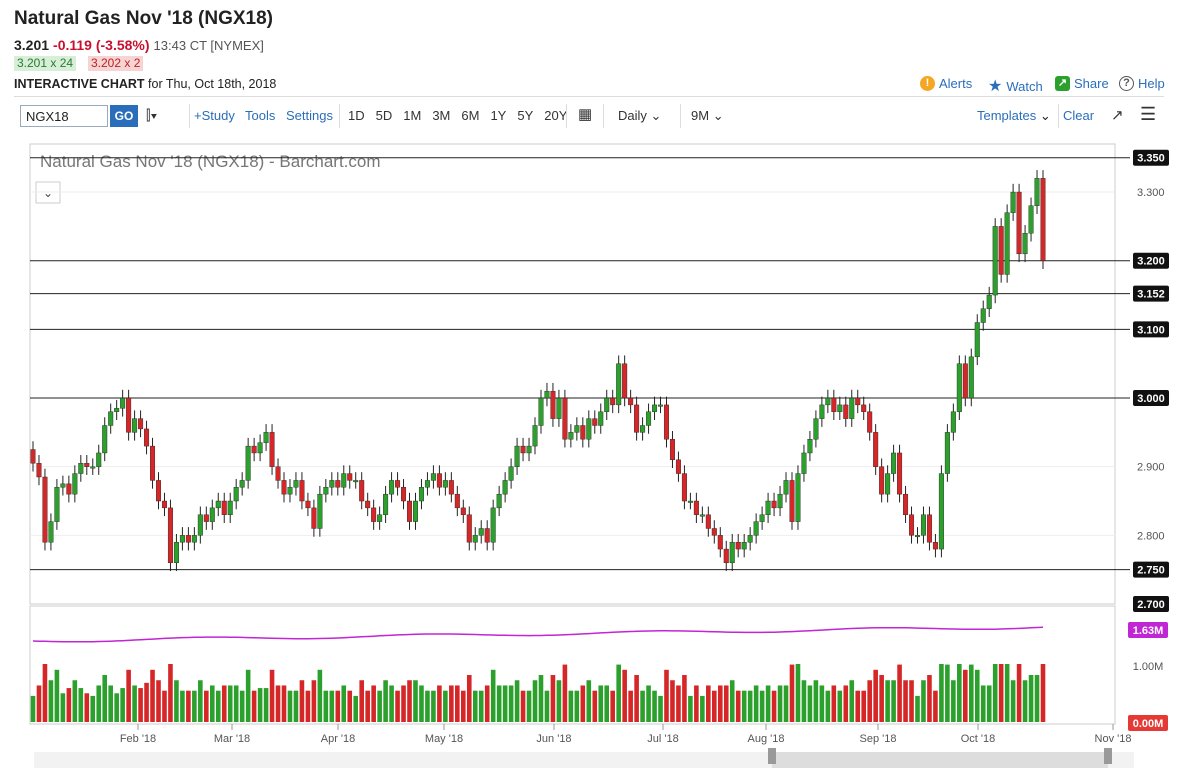 This screenshot has height=776, width=1178. Describe the element at coordinates (940, 760) in the screenshot. I see `scroll-window` at that location.